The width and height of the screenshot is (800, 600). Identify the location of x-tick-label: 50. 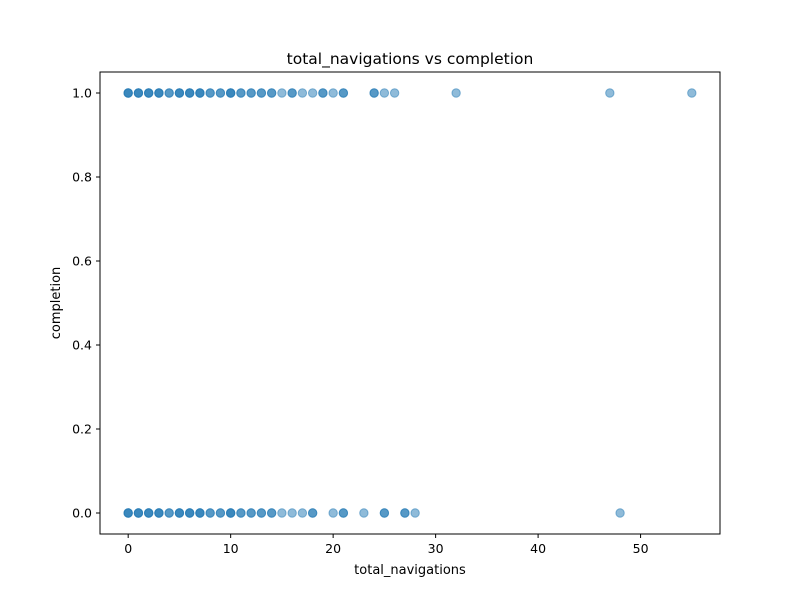
(641, 548).